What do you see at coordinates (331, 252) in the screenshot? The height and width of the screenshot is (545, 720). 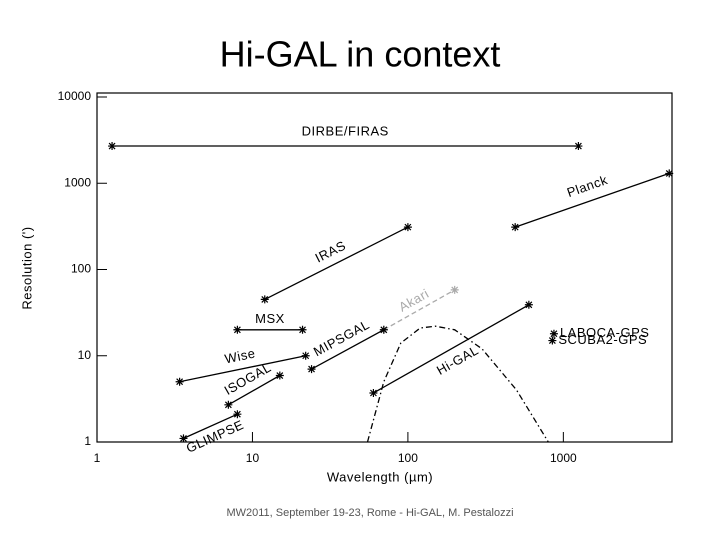 I see `series-label: IRAS` at bounding box center [331, 252].